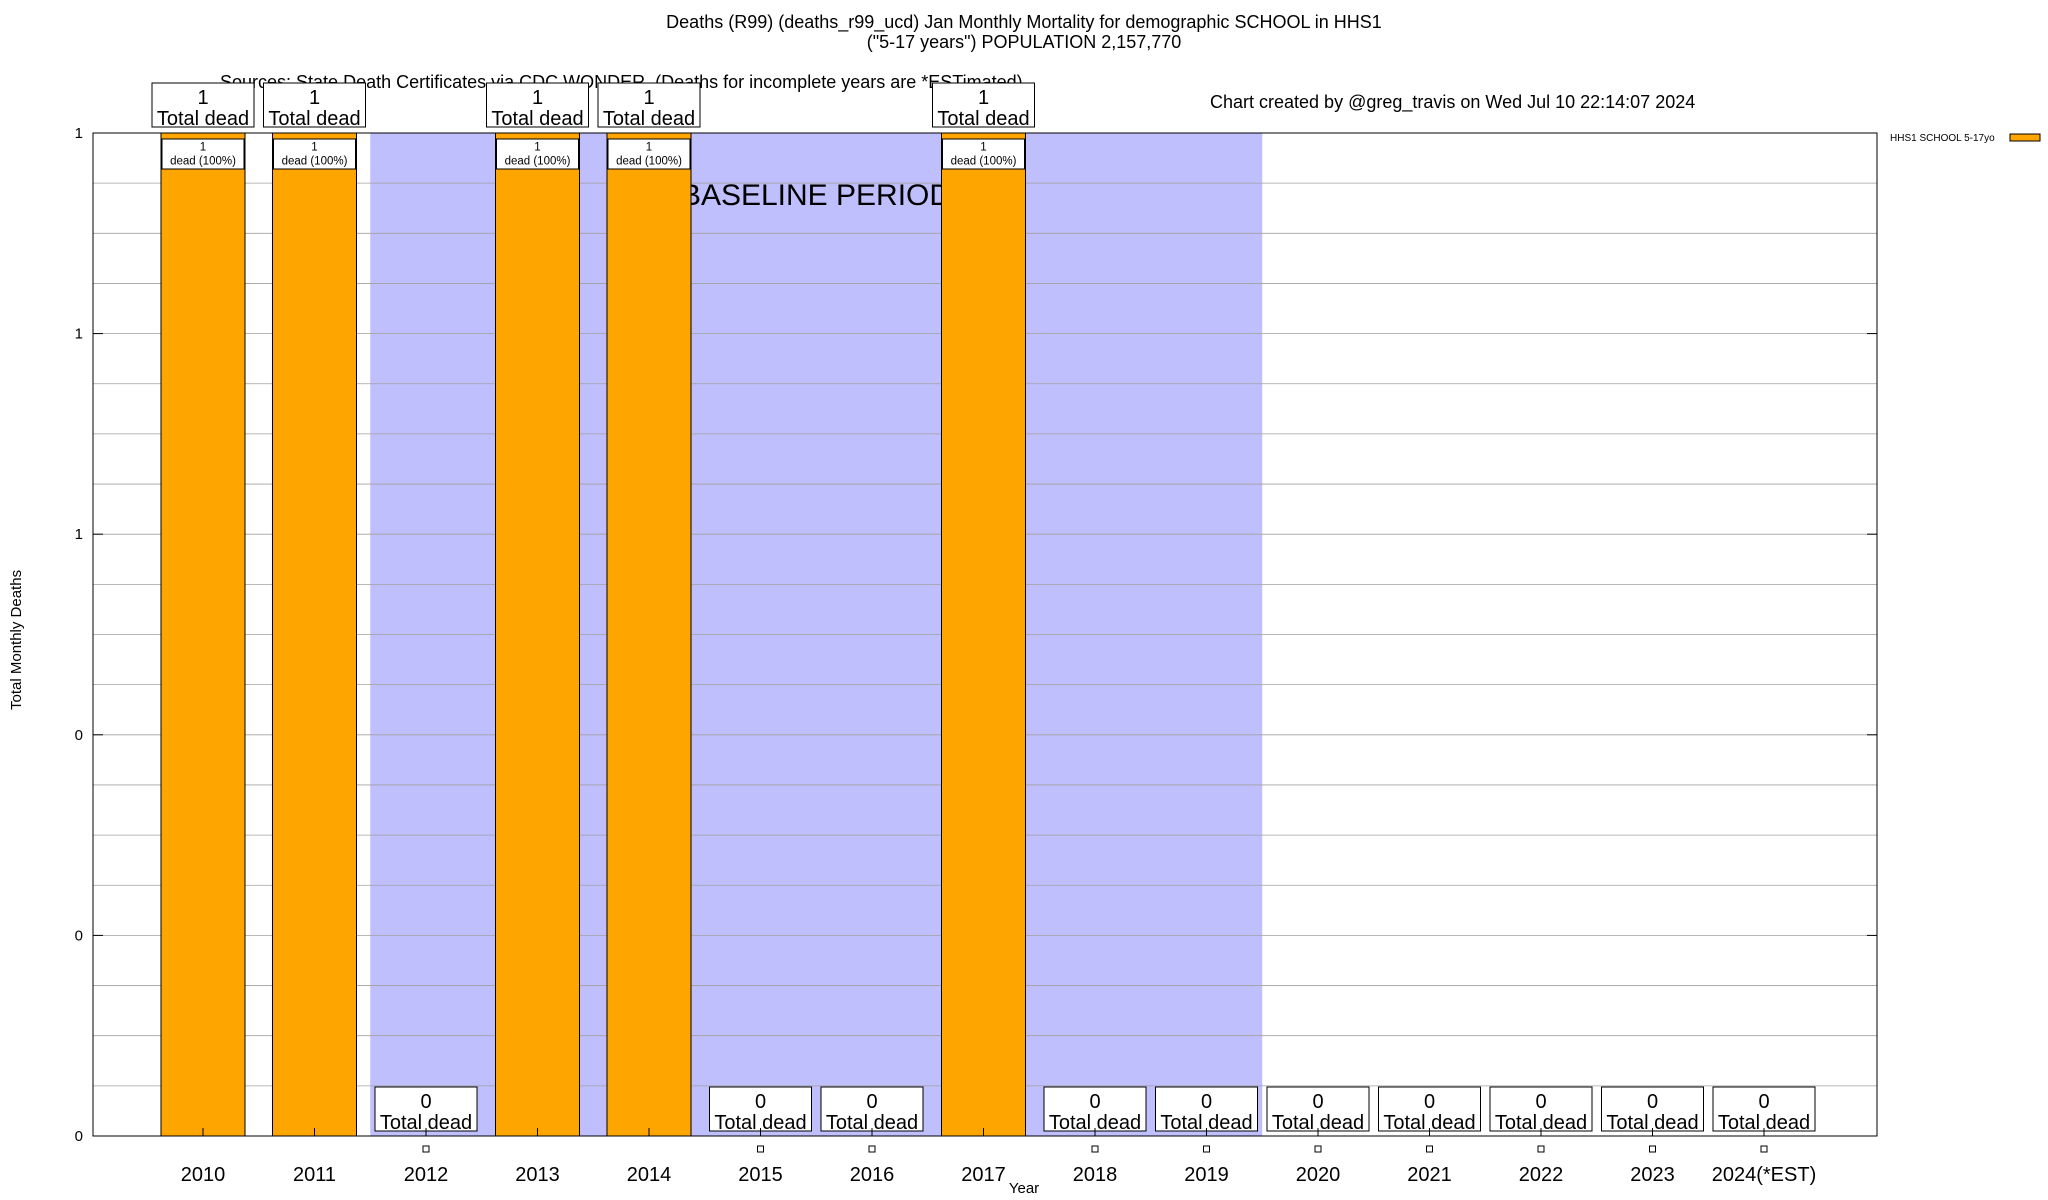 Image resolution: width=2048 pixels, height=1200 pixels. I want to click on x-tick-label: 2022, so click(1541, 1175).